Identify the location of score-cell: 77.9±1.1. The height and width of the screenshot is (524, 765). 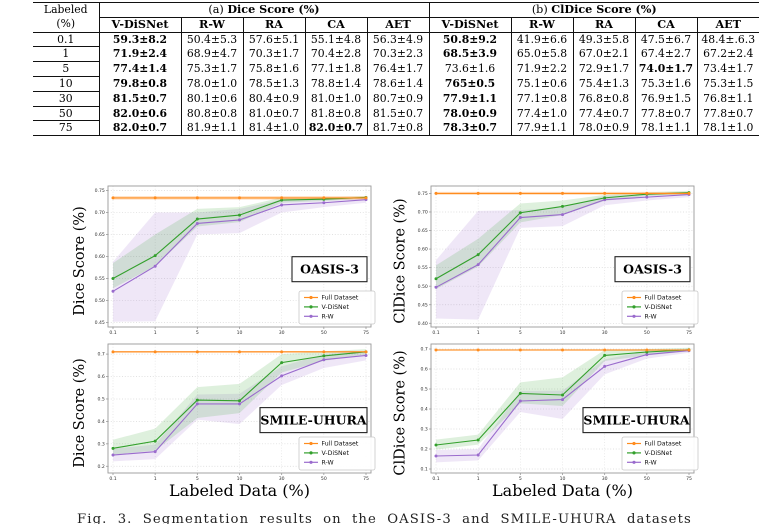
(469, 99).